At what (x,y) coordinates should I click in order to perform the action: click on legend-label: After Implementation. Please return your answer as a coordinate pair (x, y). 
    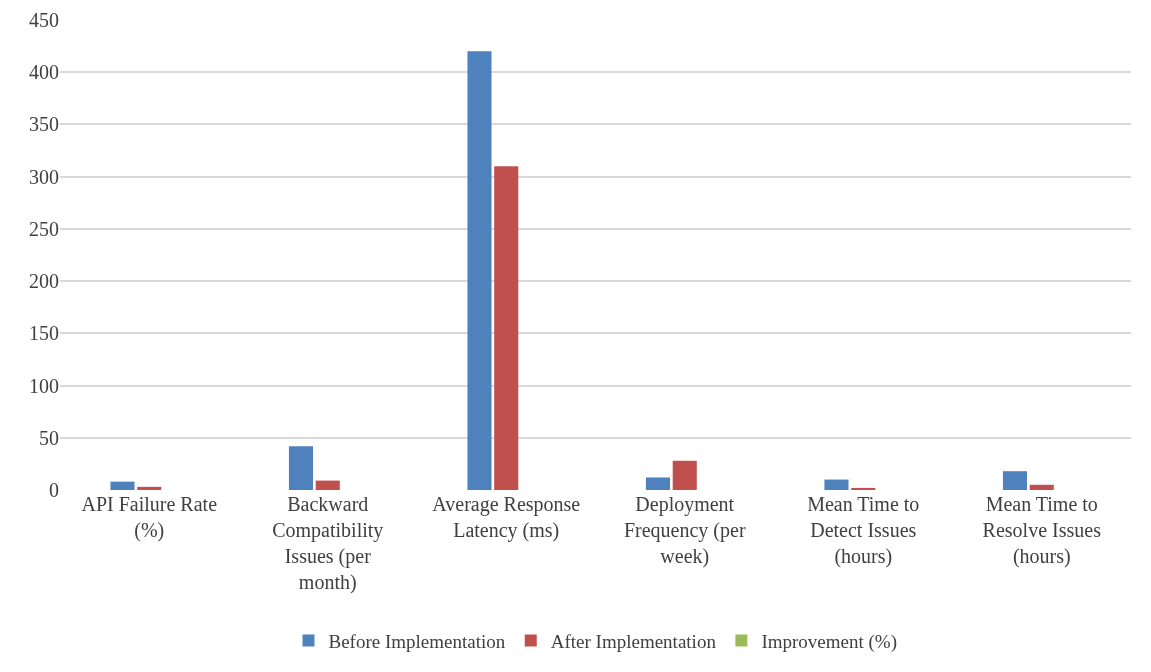
    Looking at the image, I should click on (633, 641).